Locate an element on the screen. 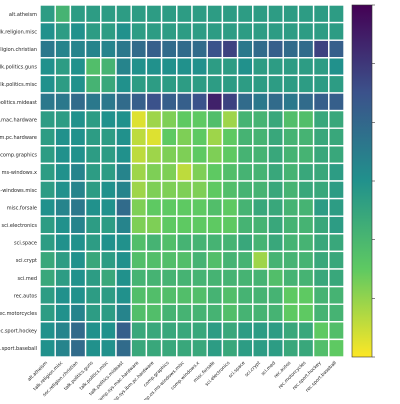  y-tick-label: sci.crypt is located at coordinates (26, 261).